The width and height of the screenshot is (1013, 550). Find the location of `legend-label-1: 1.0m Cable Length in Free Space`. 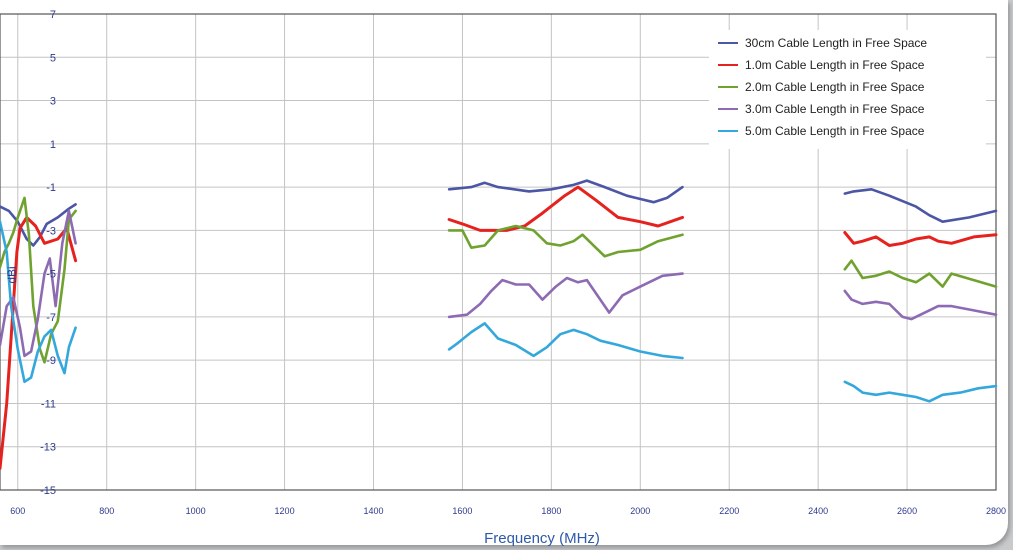

legend-label-1: 1.0m Cable Length in Free Space is located at coordinates (835, 65).